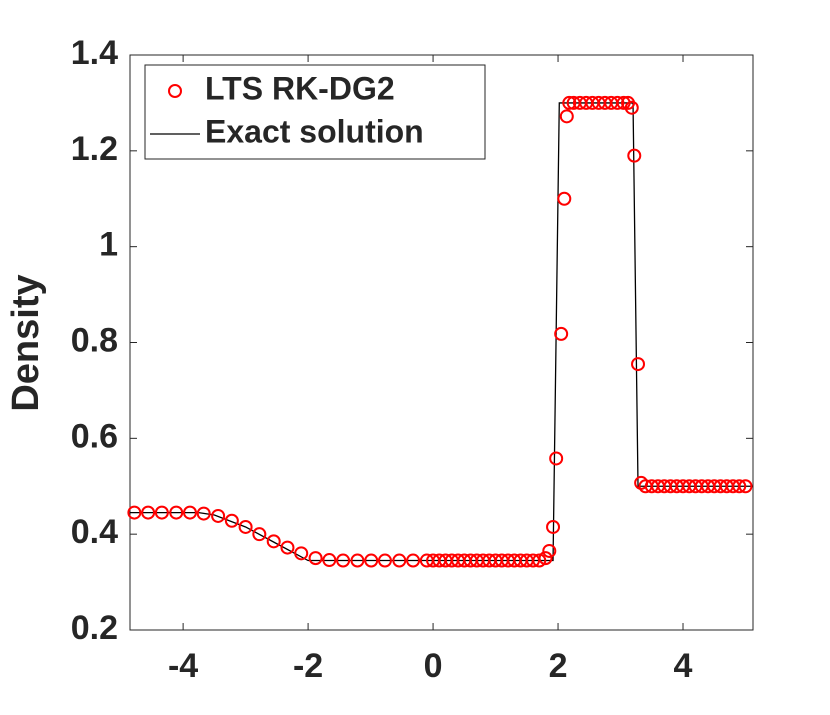  Describe the element at coordinates (683, 666) in the screenshot. I see `x-tick-label: 4` at that location.